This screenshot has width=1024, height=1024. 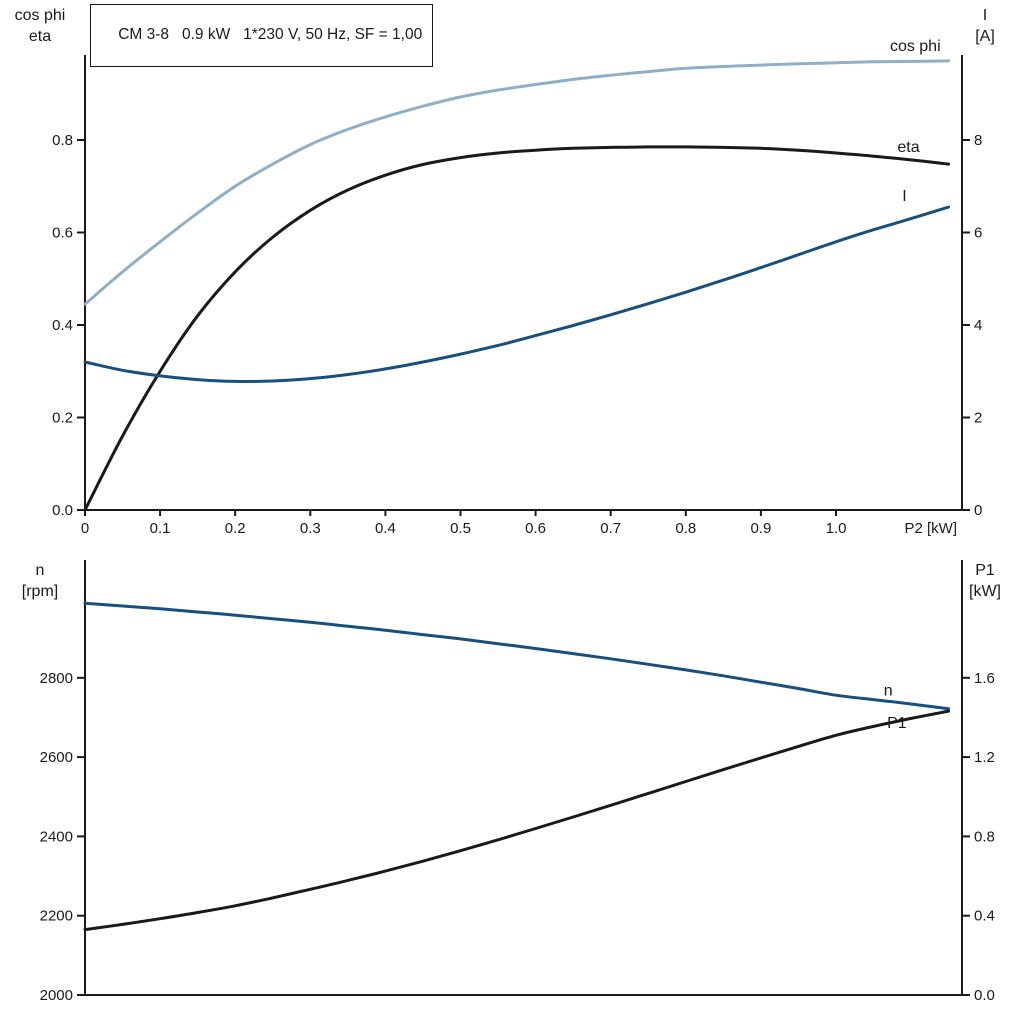 What do you see at coordinates (985, 581) in the screenshot?
I see `bottom-right-axis-label: P1 [kW]` at bounding box center [985, 581].